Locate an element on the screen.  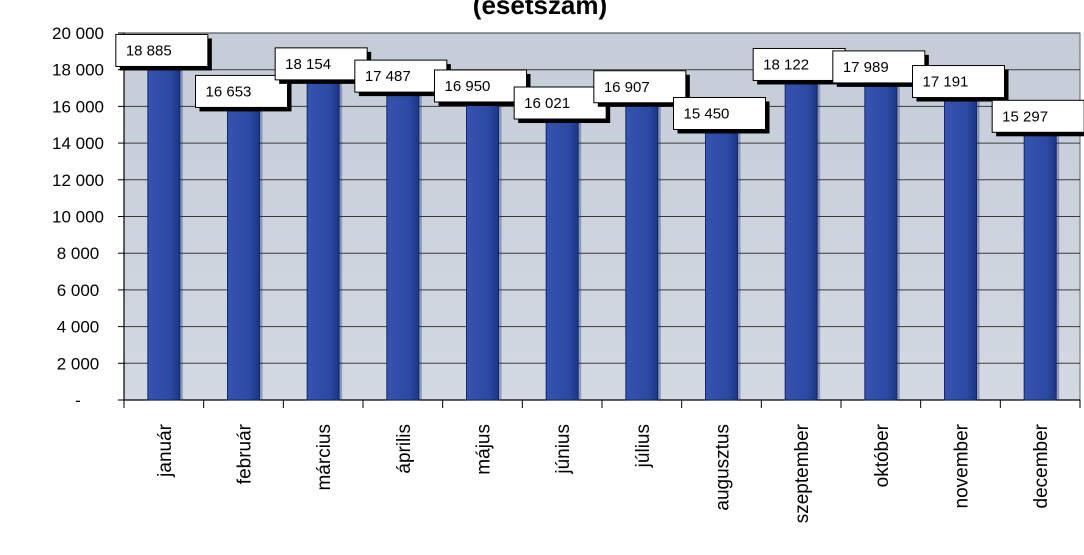
data-label: 15 450 is located at coordinates (707, 113).